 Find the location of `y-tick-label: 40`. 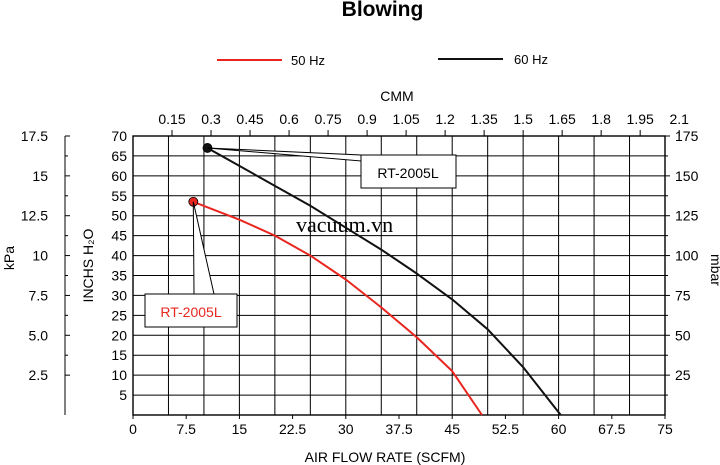

y-tick-label: 40 is located at coordinates (119, 256).